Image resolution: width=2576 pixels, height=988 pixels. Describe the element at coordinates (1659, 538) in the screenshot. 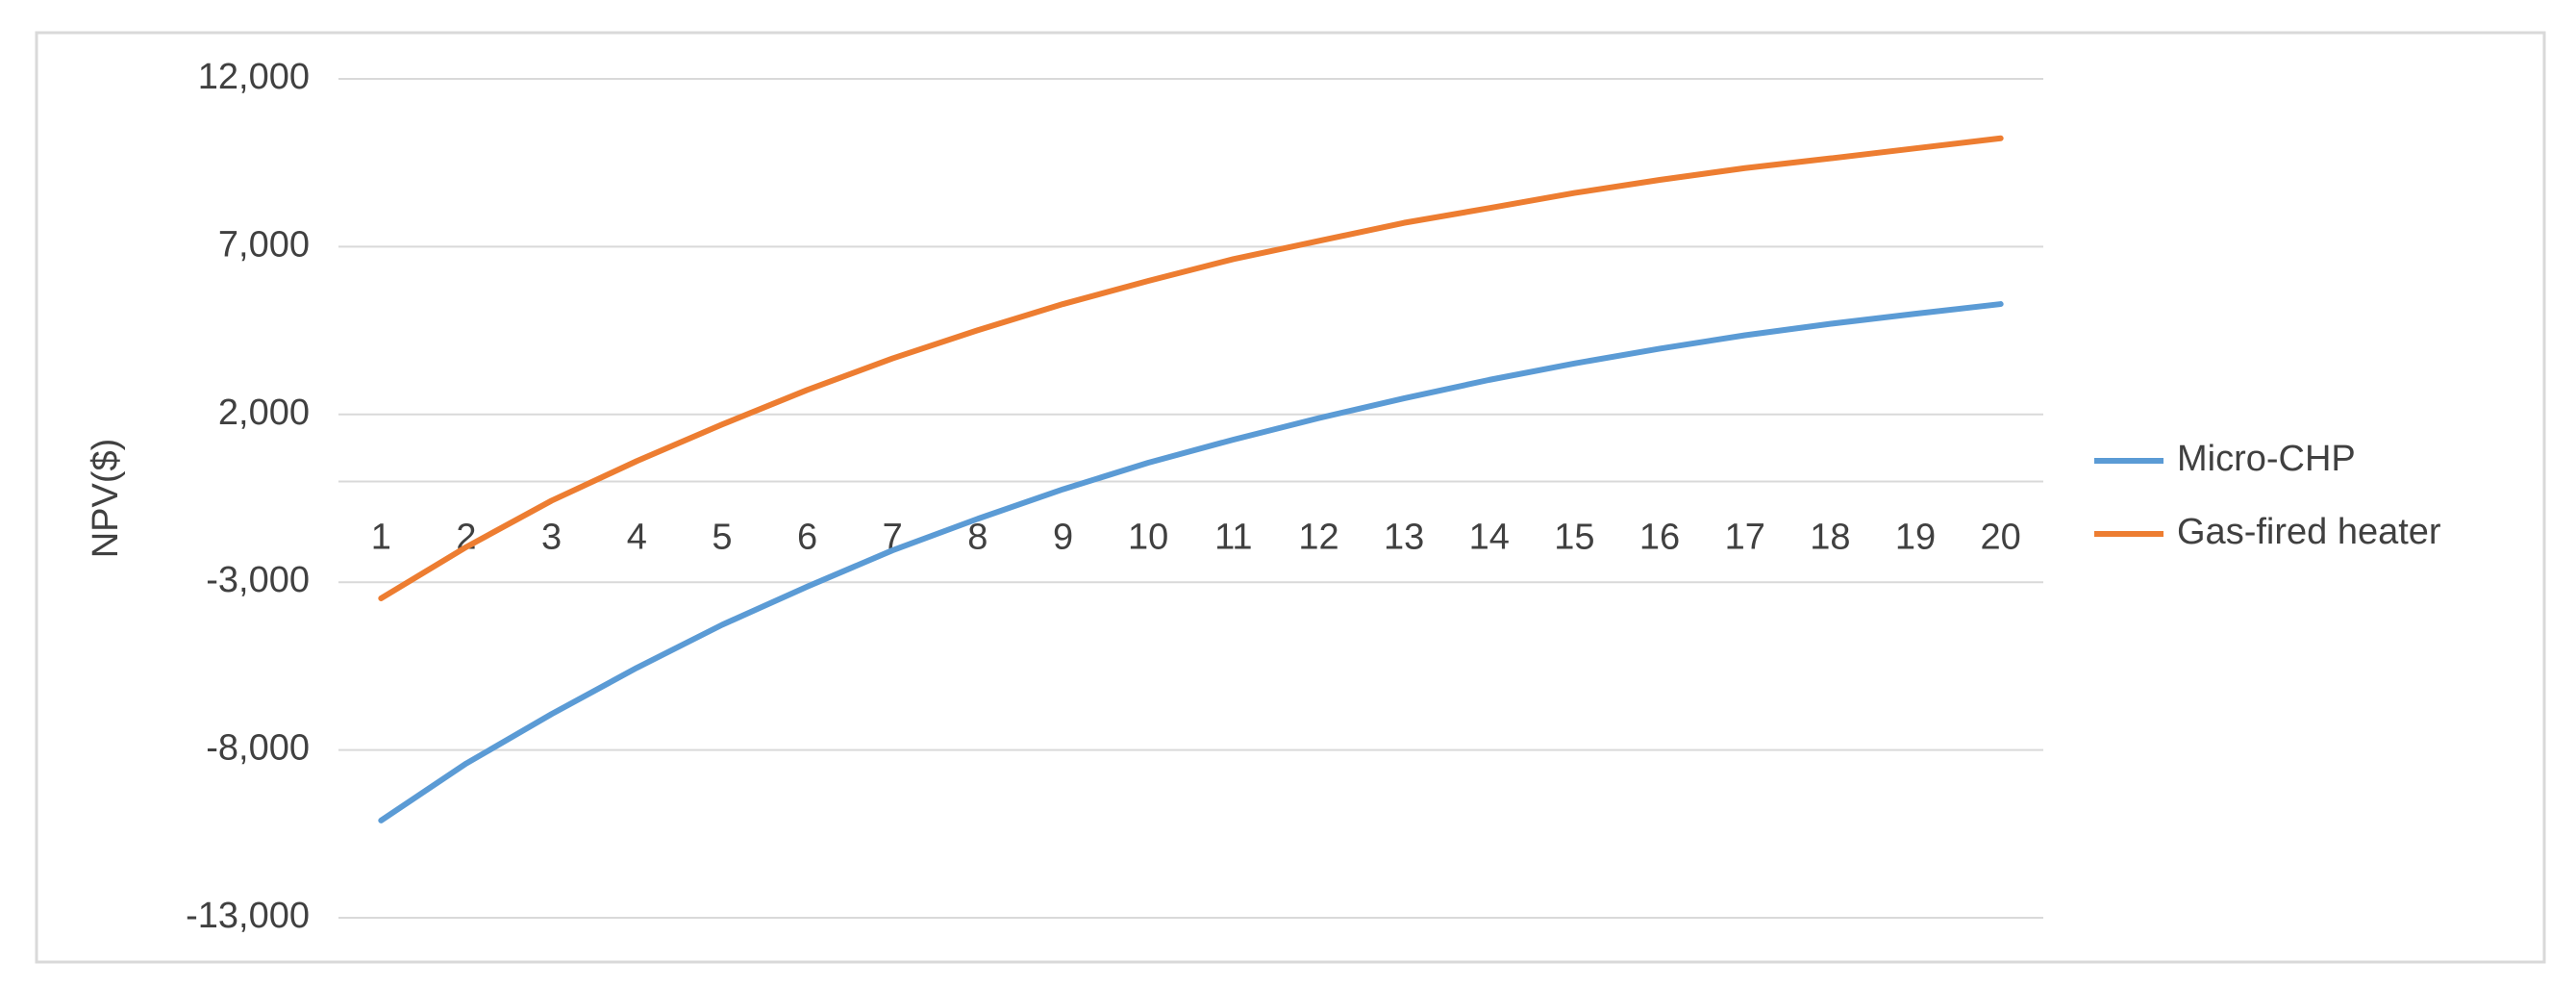

I see `x-tick-label: 16` at that location.